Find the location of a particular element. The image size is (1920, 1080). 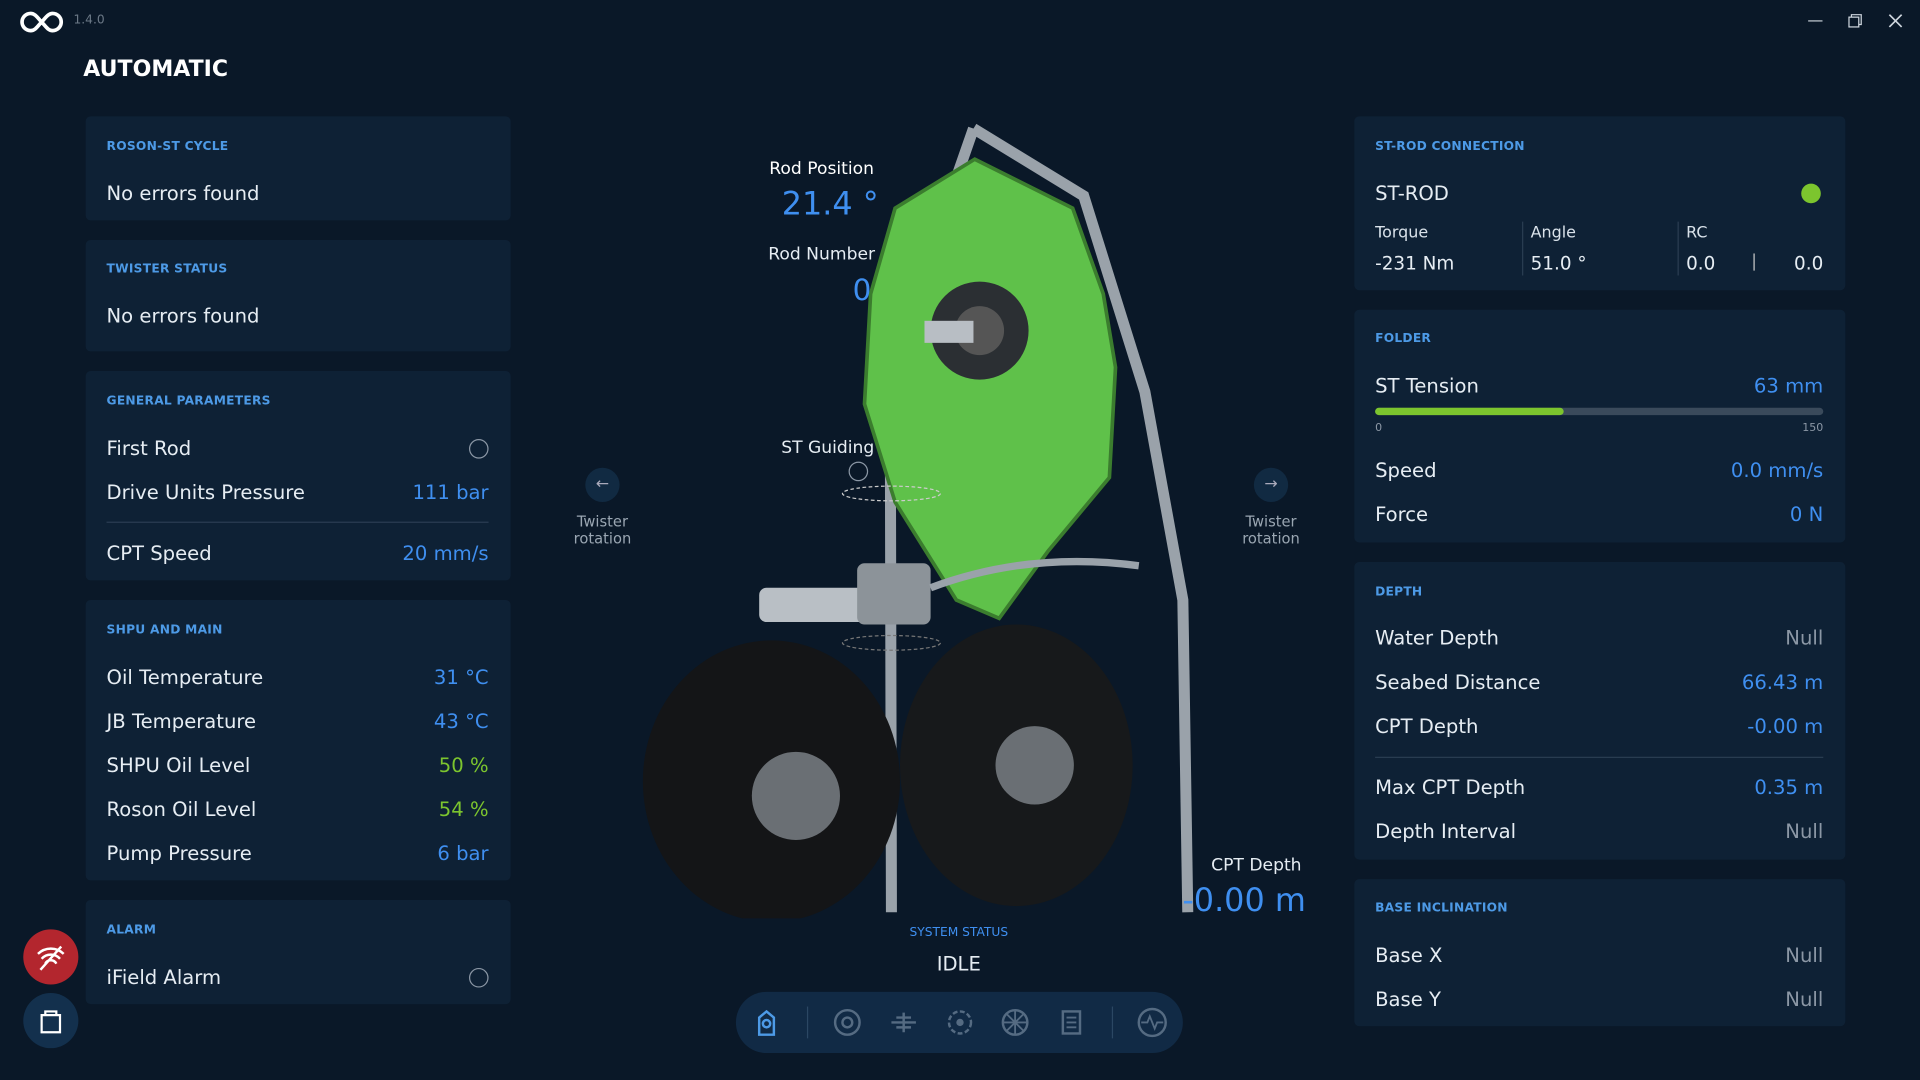

row-label: Max CPT Depth is located at coordinates (1450, 787).